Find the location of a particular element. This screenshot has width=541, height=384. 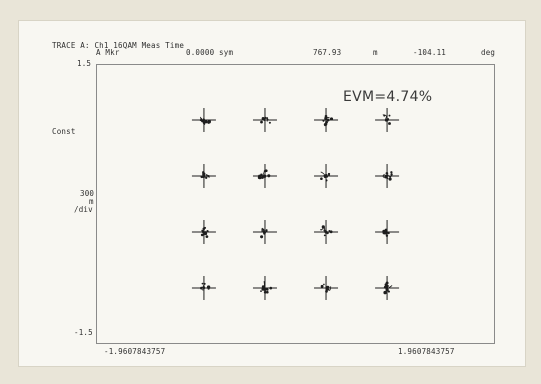

y-axis-bottom-label: -1.5 is located at coordinates (83, 332).